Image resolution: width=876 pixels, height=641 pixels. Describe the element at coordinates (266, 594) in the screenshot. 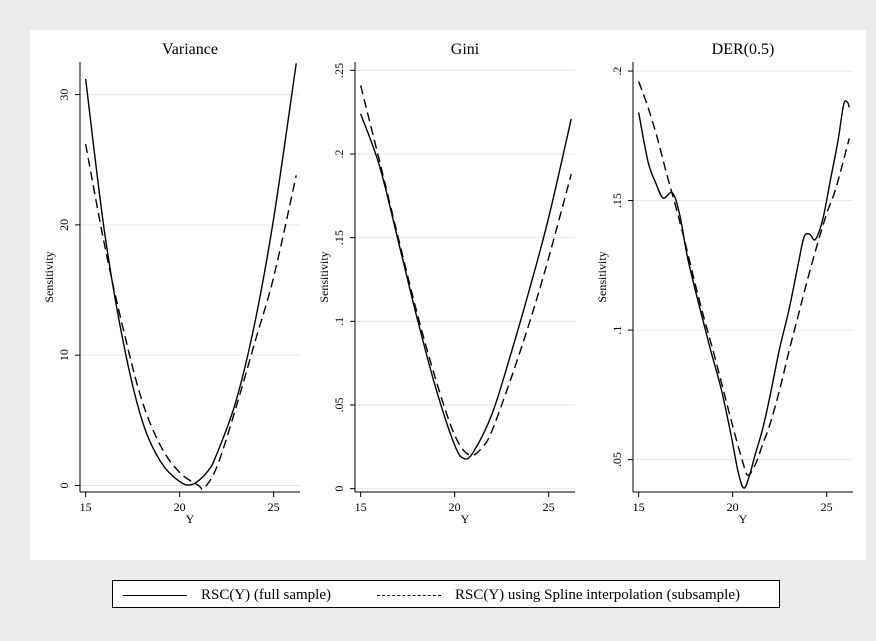

I see `legend-label: RSC(Y) (full sample)` at that location.